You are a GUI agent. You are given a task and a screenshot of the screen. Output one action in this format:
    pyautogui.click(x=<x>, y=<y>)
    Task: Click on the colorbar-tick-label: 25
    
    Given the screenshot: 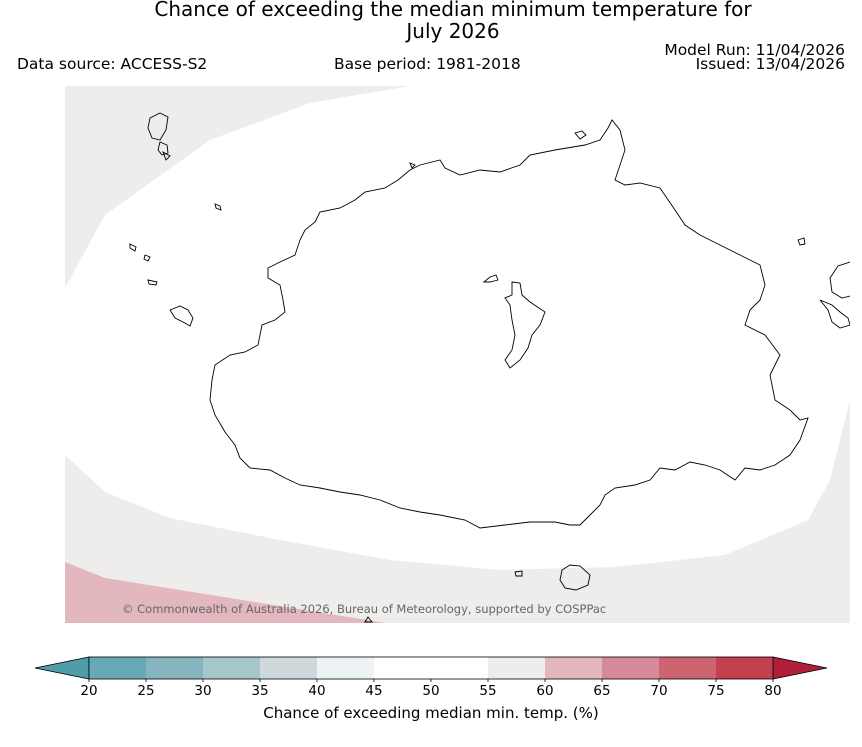 What is the action you would take?
    pyautogui.click(x=146, y=691)
    